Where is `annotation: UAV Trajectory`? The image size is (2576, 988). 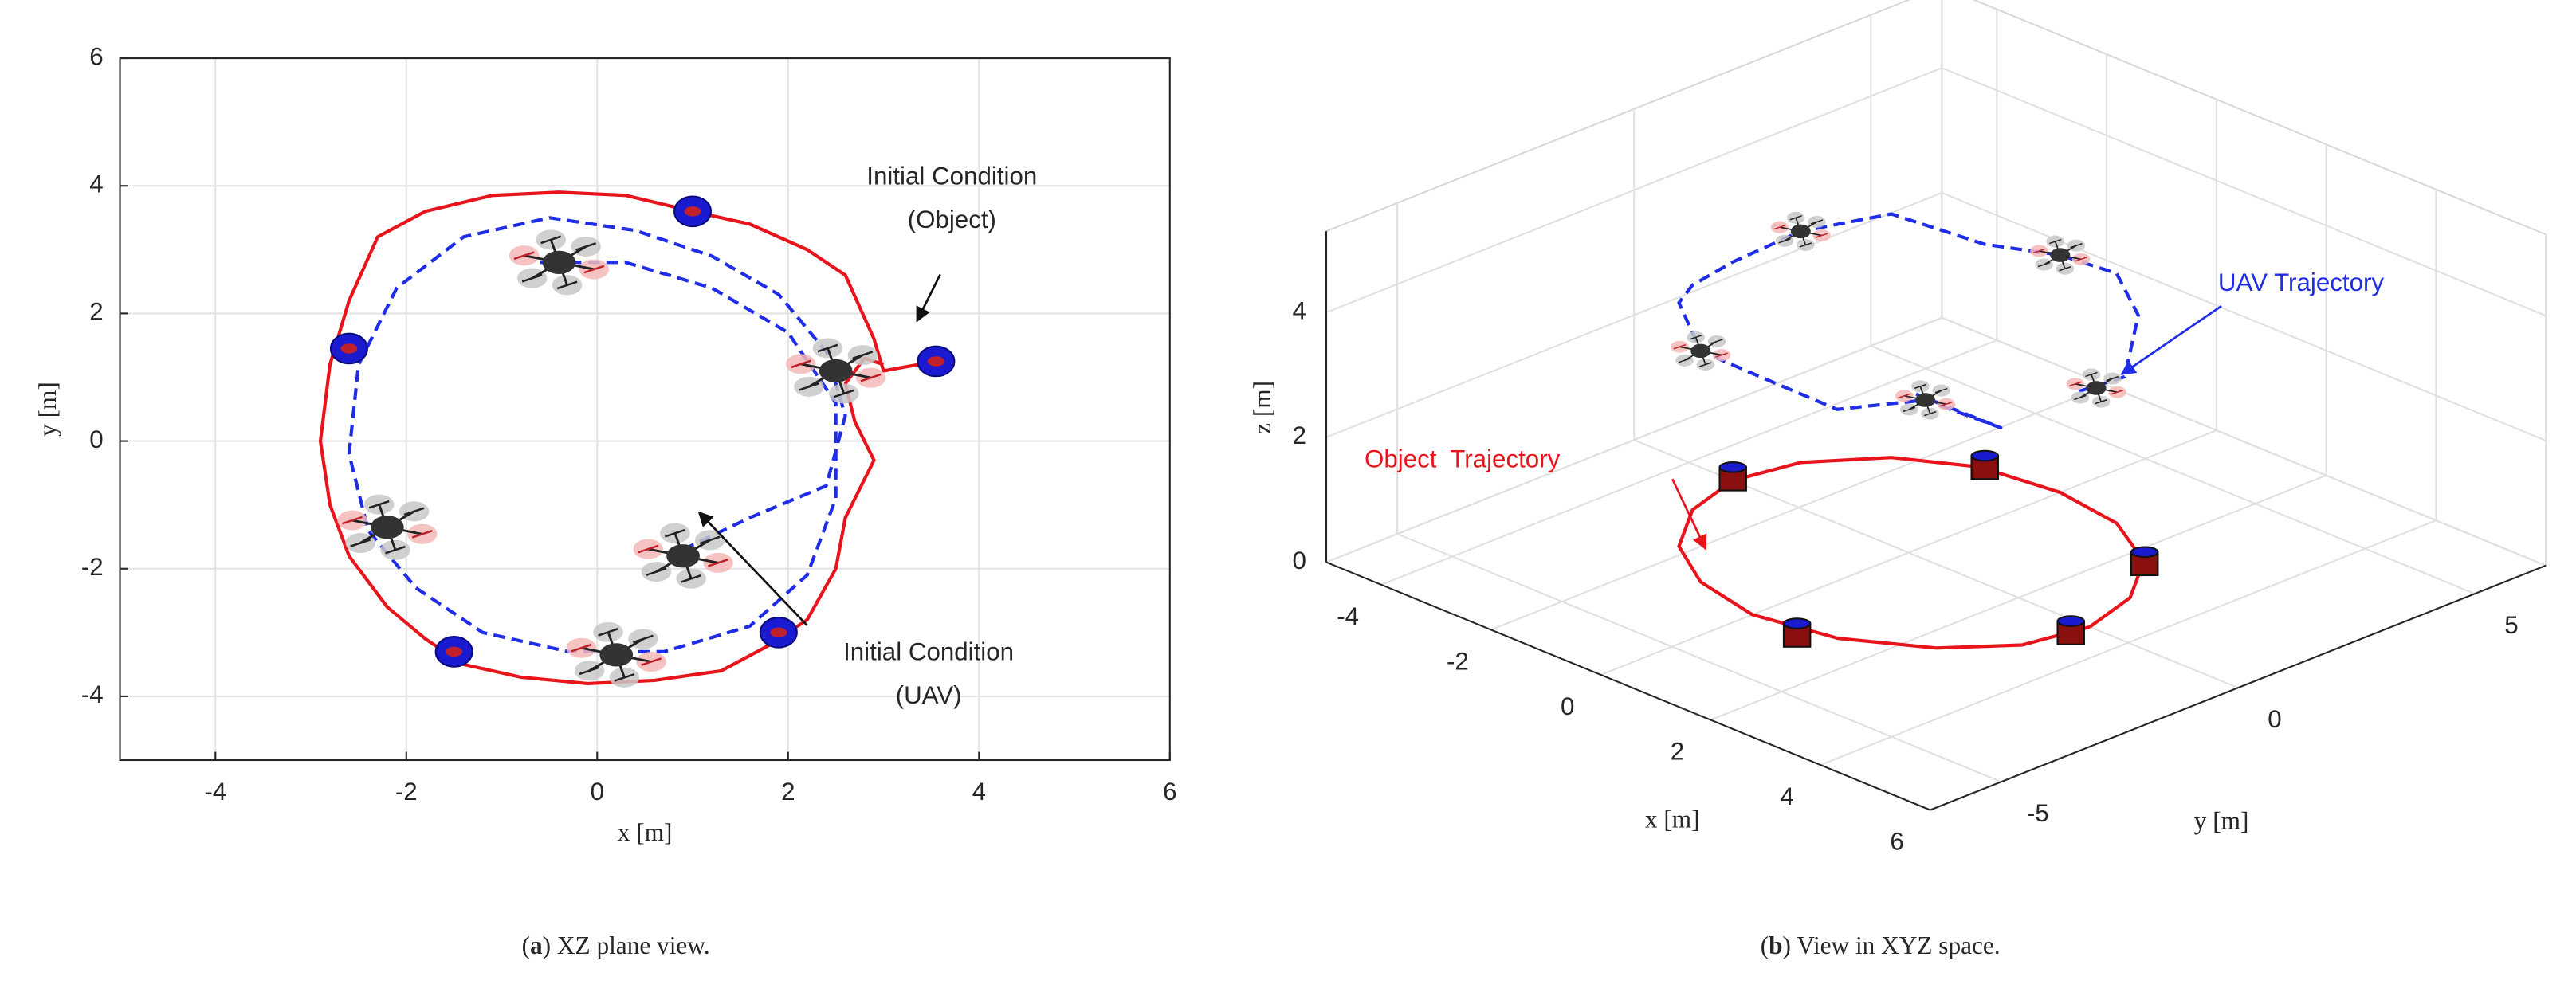 annotation: UAV Trajectory is located at coordinates (2301, 282).